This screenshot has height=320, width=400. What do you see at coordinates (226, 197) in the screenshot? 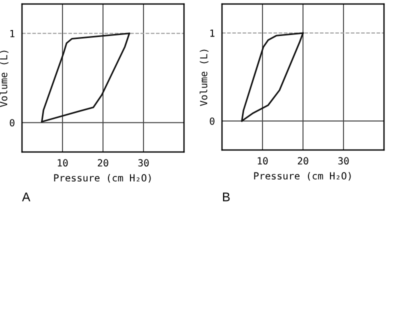
I see `text: B` at bounding box center [226, 197].